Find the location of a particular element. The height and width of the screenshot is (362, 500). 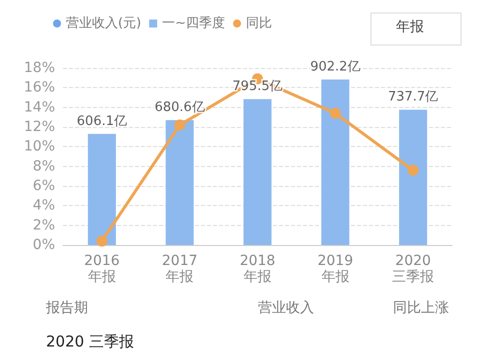

legend-label: 同比 is located at coordinates (259, 23).